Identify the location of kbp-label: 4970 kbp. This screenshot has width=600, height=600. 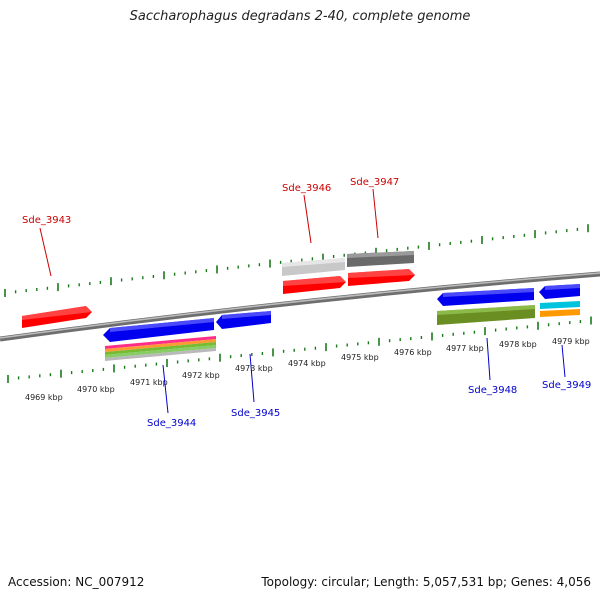
(96, 389).